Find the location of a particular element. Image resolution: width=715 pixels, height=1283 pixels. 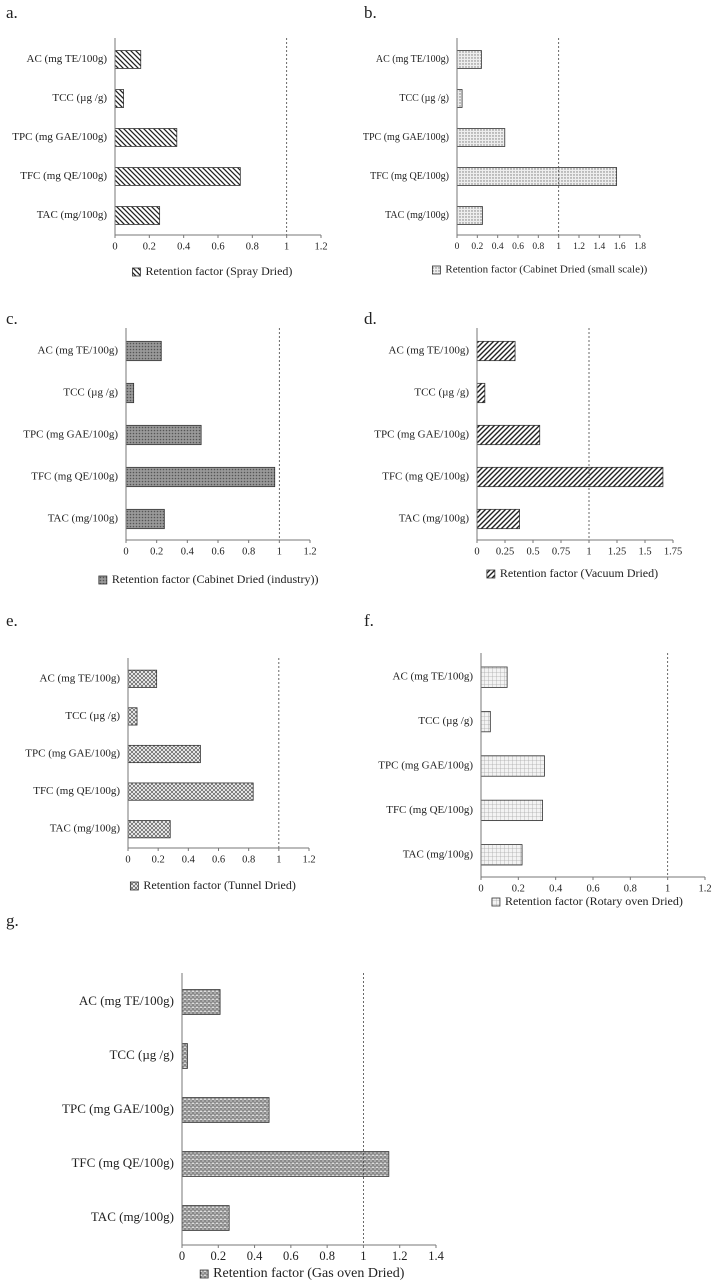

x-tick-label: 1.5 is located at coordinates (644, 551).